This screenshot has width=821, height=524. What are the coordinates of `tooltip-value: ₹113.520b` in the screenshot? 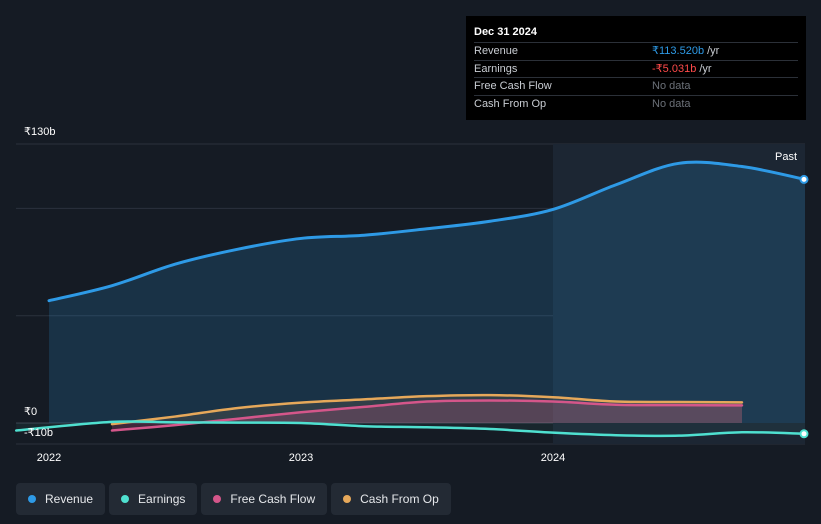 It's located at (678, 51).